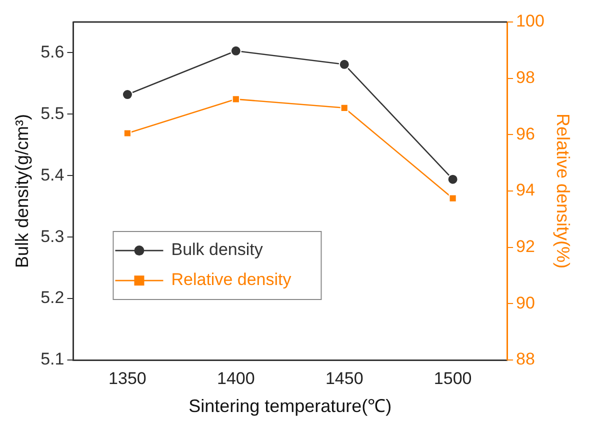 Image resolution: width=589 pixels, height=430 pixels. Describe the element at coordinates (235, 378) in the screenshot. I see `x-tick-label: 1400` at that location.